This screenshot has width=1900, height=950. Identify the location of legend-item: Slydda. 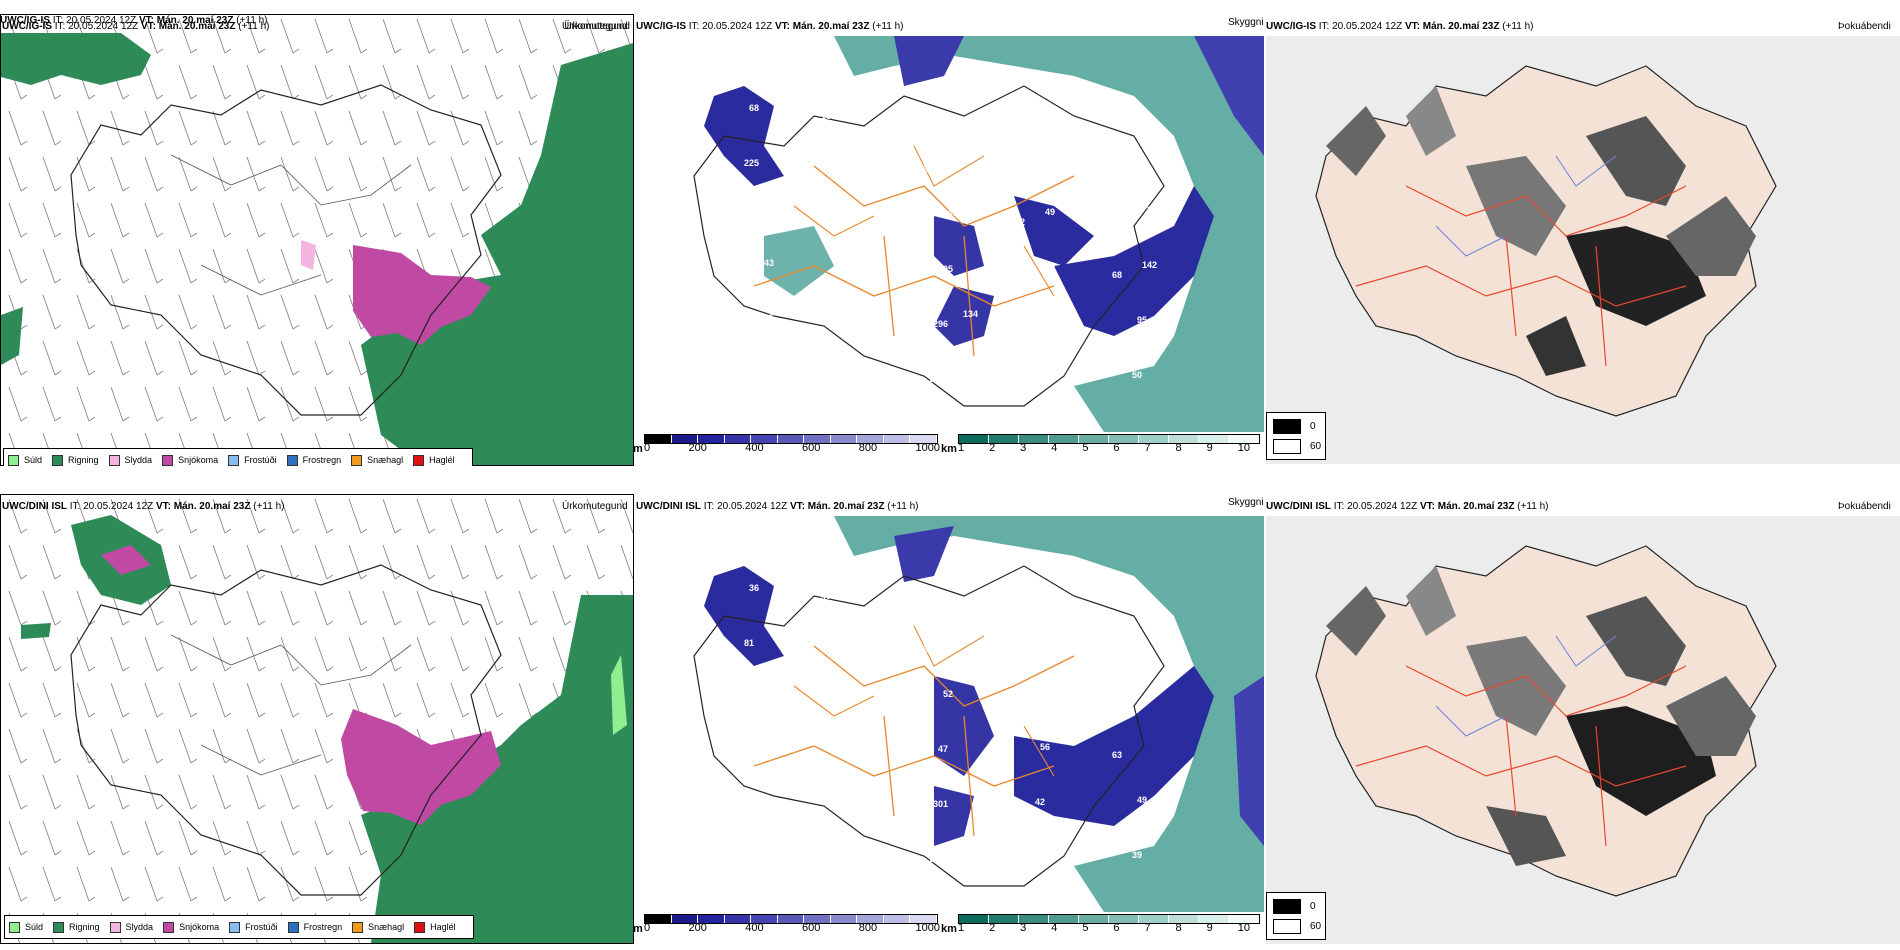
(130, 460).